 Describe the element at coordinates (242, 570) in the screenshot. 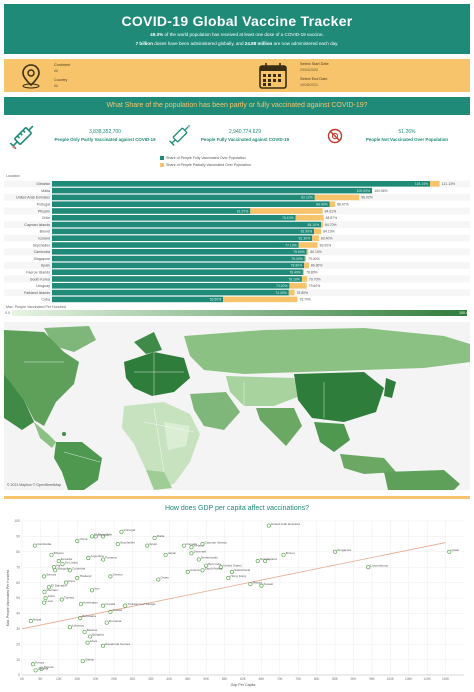

I see `point-label: Switzerland` at that location.